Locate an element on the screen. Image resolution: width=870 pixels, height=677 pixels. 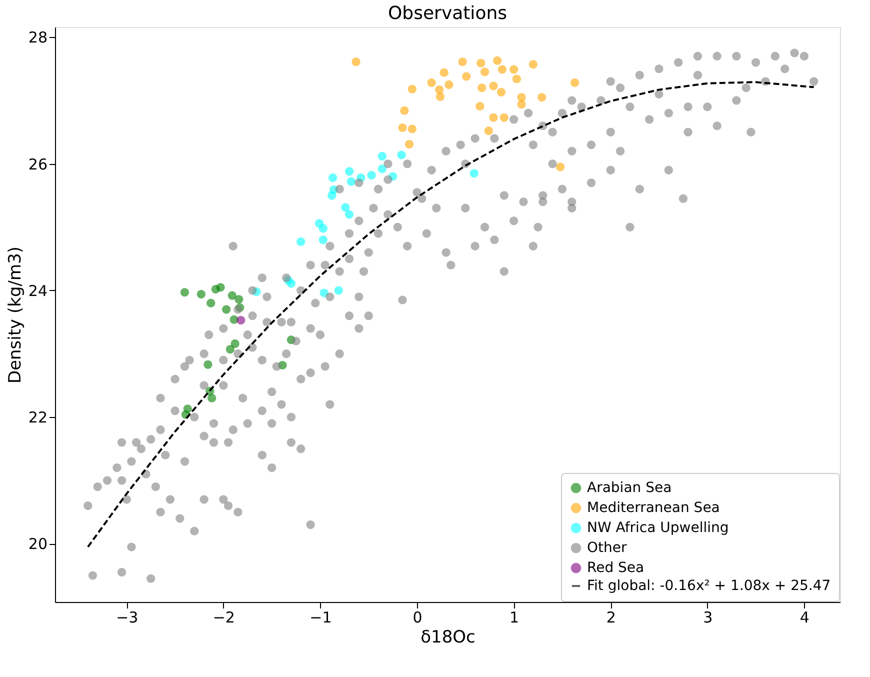
legend-label: Arabian Sea is located at coordinates (629, 488).